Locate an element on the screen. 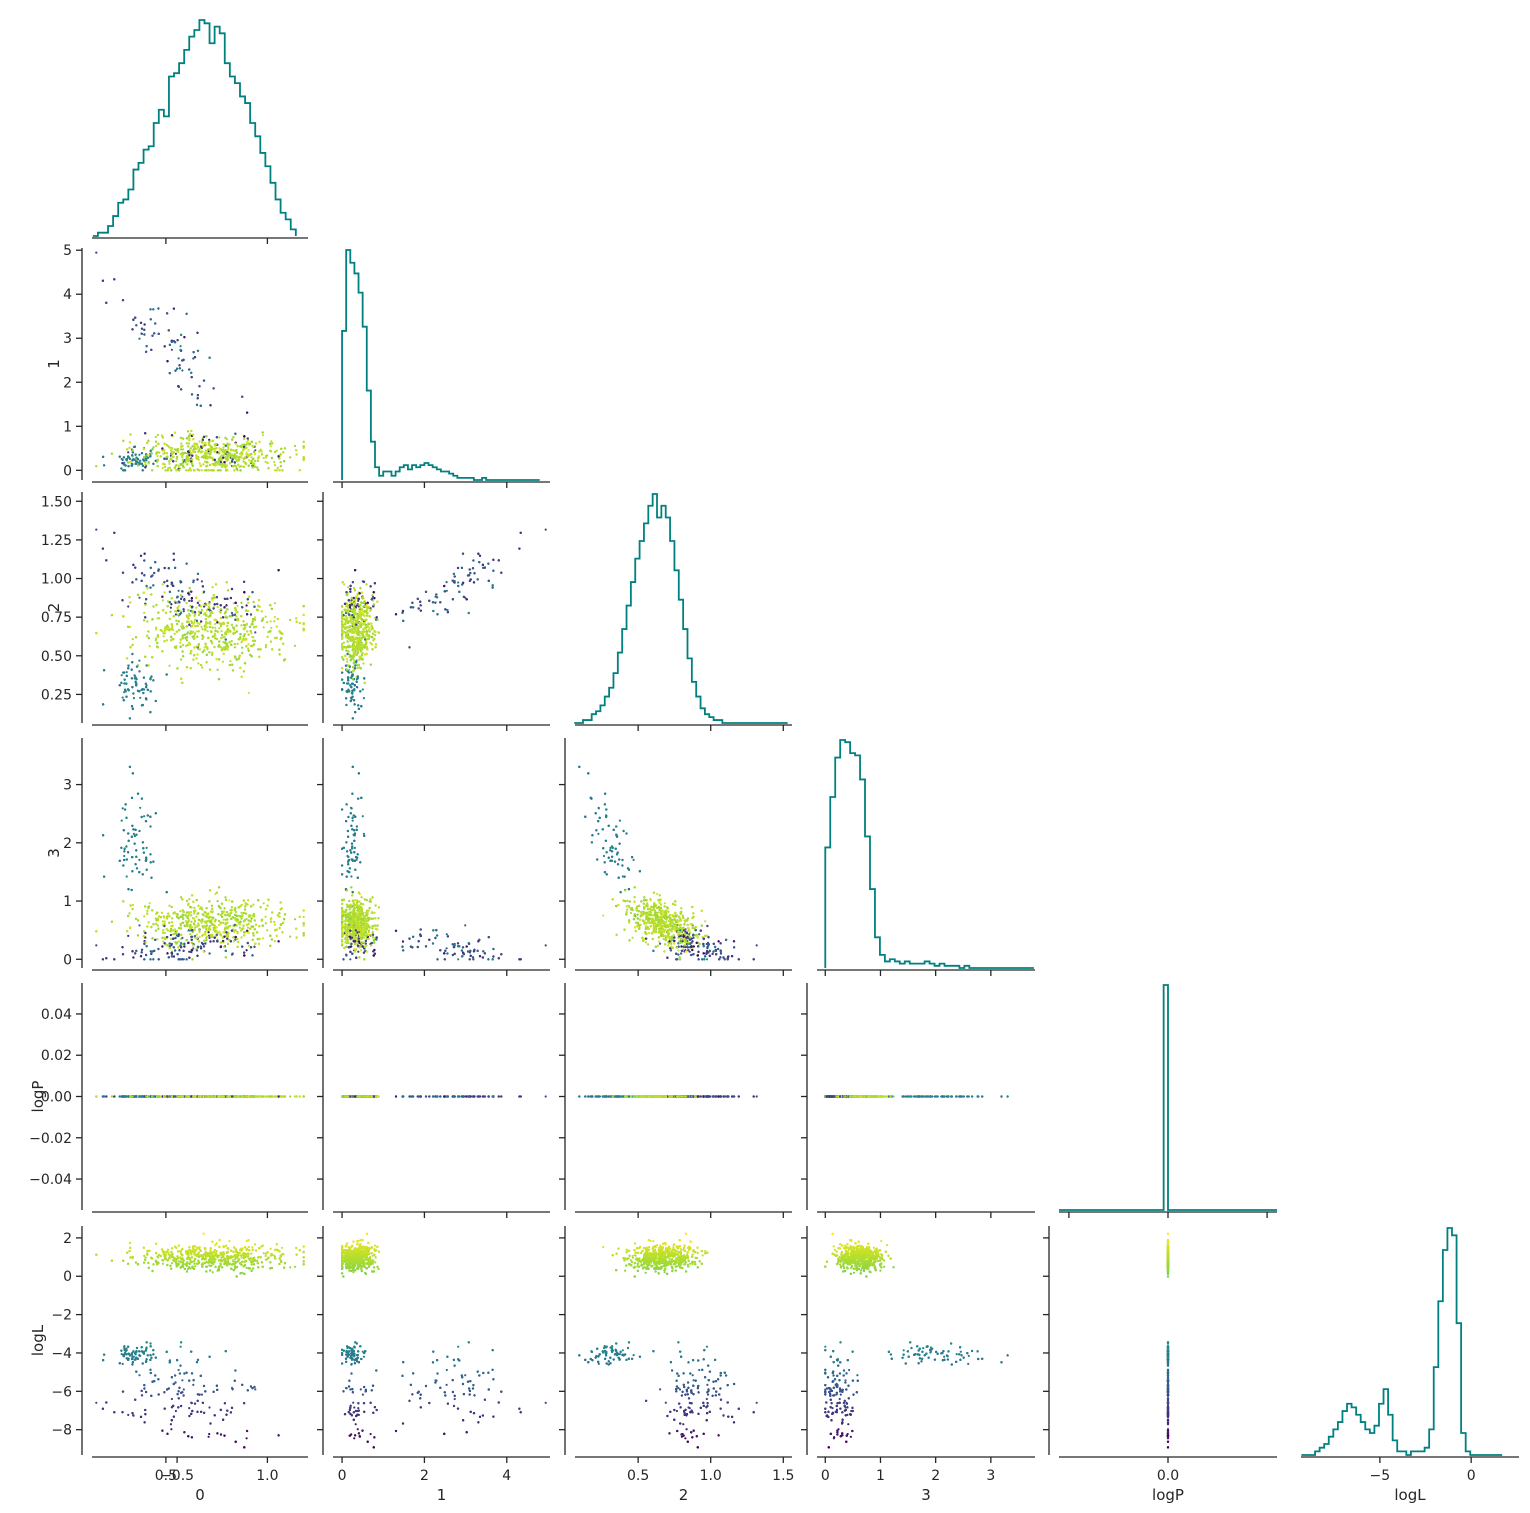 This screenshot has width=1530, height=1513. histogram-logP is located at coordinates (1168, 1097).